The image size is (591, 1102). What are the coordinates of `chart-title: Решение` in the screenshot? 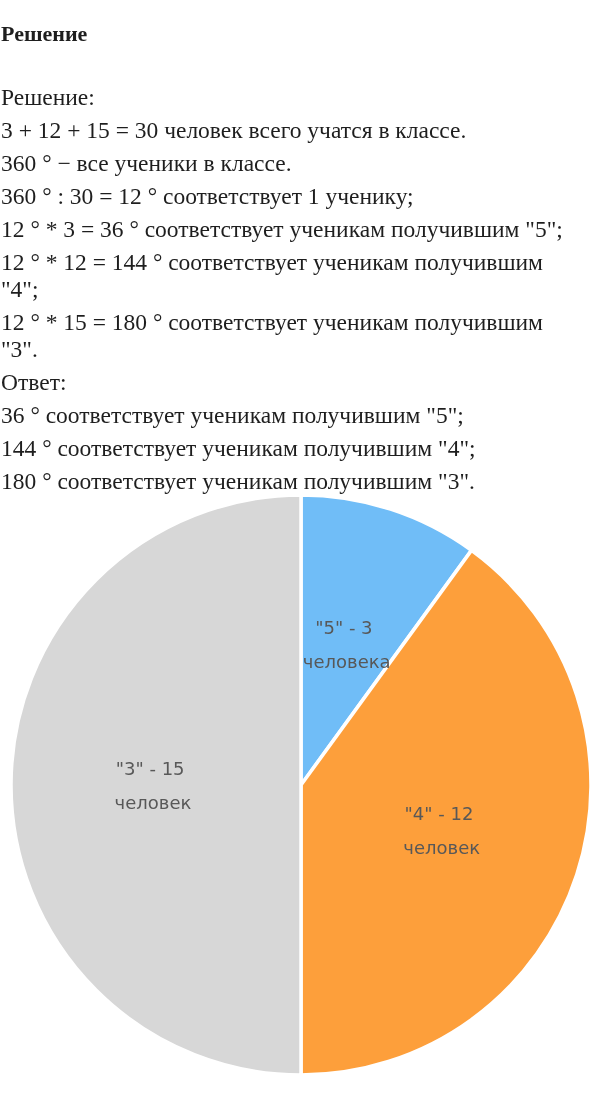 It's located at (44, 33).